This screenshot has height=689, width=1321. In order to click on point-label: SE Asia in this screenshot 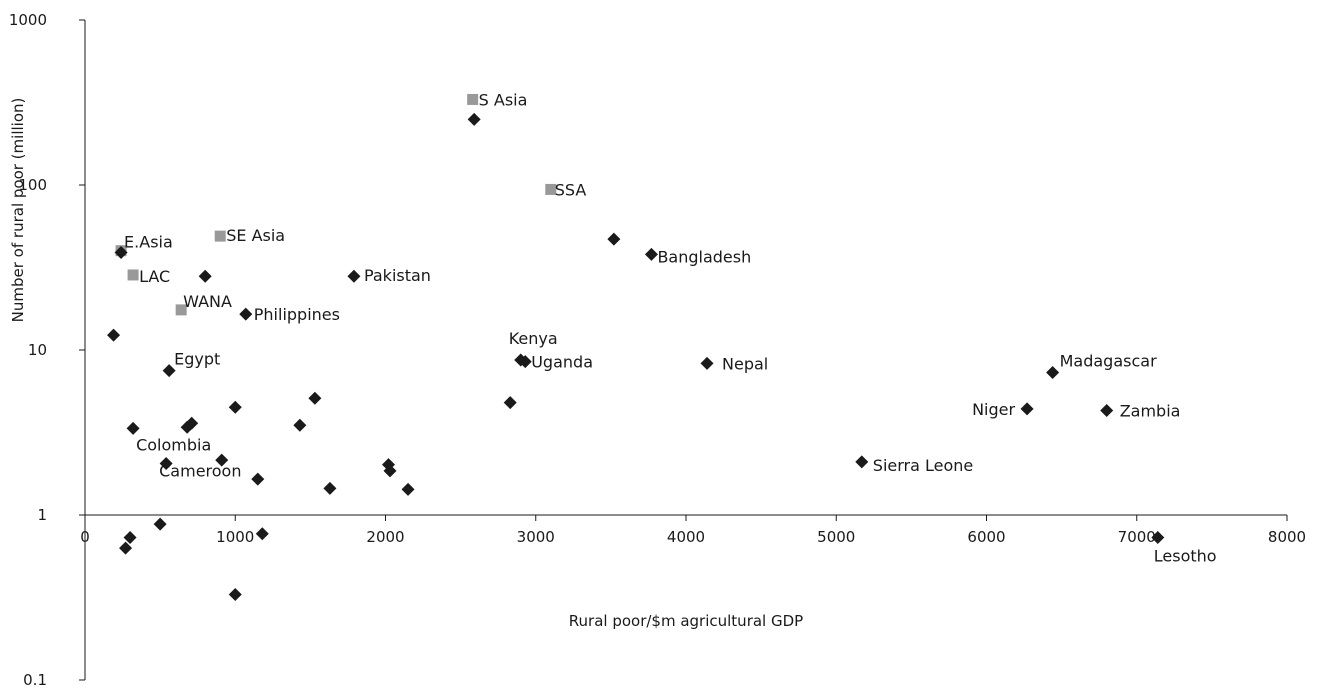, I will do `click(255, 235)`.